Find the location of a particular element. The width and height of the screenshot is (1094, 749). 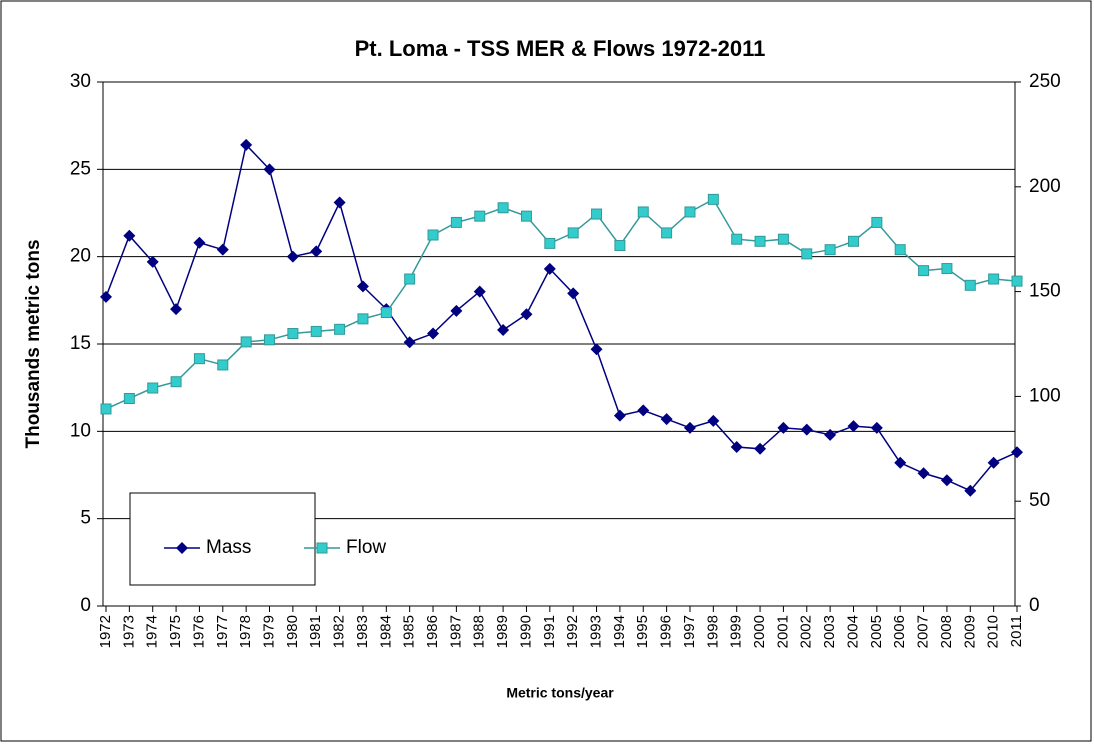

x-tick-label: 1990 is located at coordinates (525, 631).